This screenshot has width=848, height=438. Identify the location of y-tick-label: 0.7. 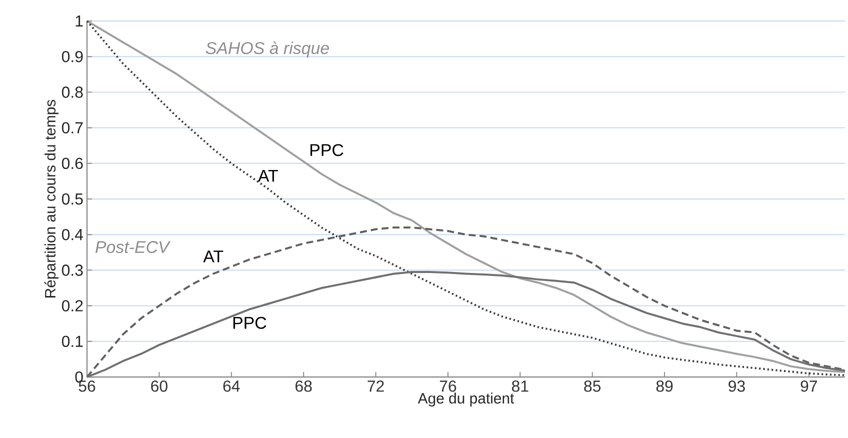
(72, 128).